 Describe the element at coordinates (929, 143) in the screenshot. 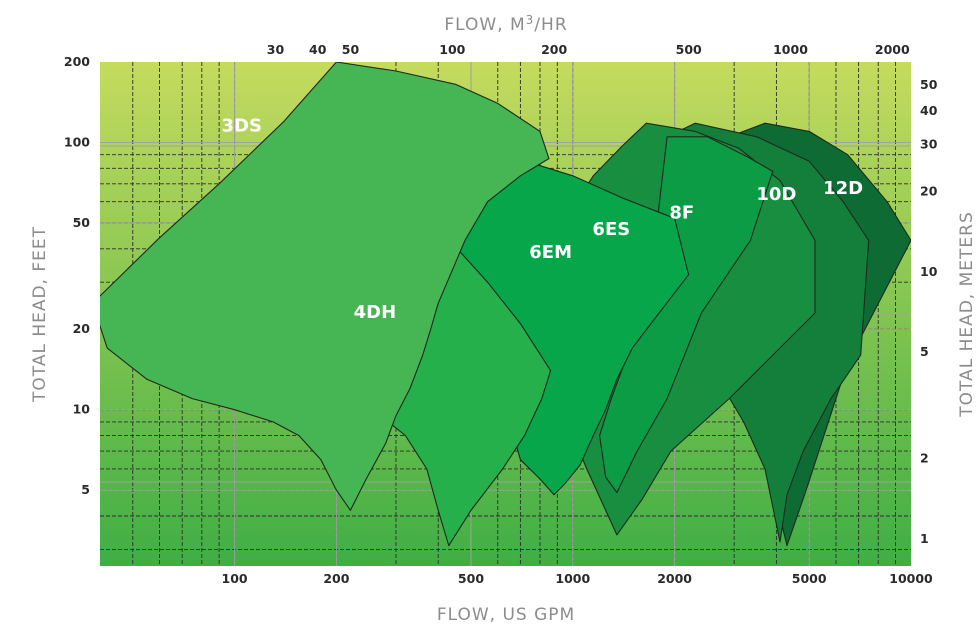

I see `y-tick-right: 30` at that location.